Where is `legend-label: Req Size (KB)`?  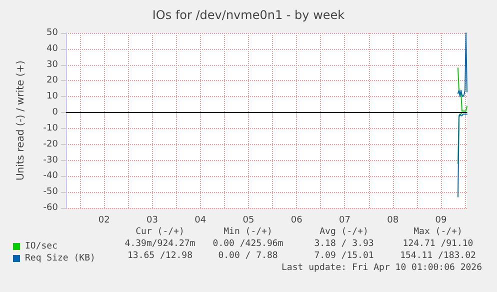 legend-label: Req Size (KB) is located at coordinates (60, 259).